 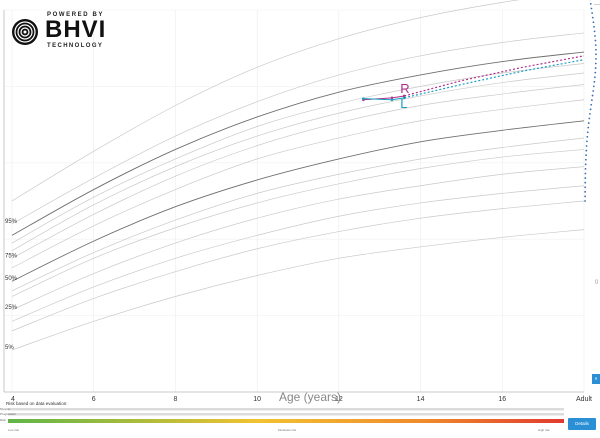 I want to click on risk-bar-label-2: Progression, so click(x=8, y=414).